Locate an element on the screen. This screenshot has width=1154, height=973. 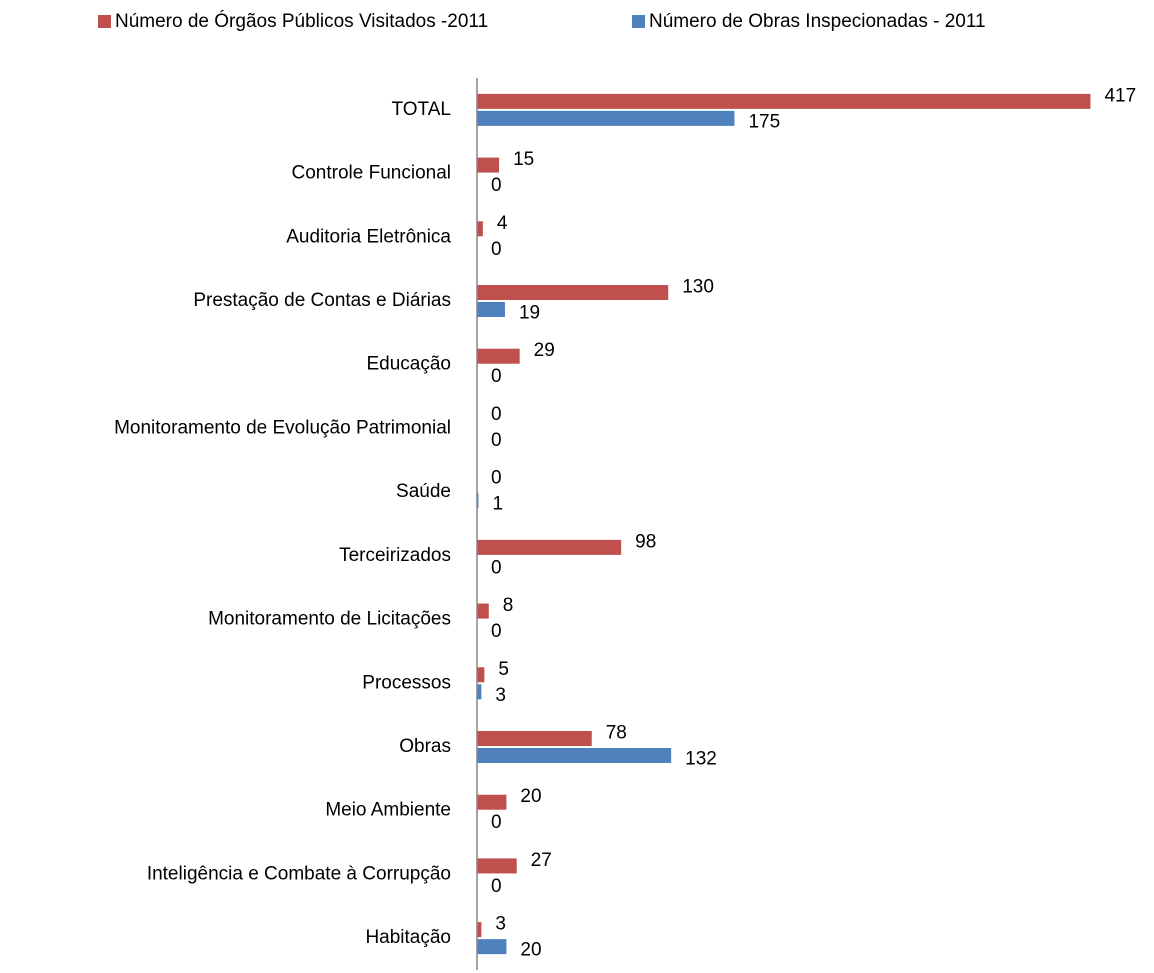
y-tick-label: Auditoria Eletrônica is located at coordinates (368, 236).